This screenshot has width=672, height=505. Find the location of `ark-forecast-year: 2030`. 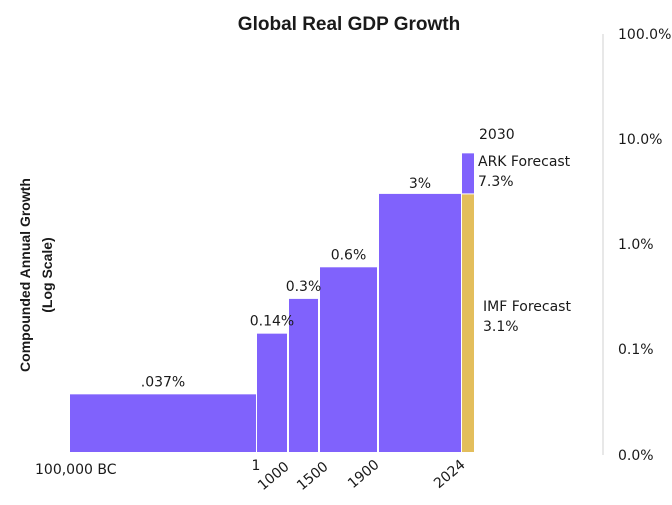

ark-forecast-year: 2030 is located at coordinates (497, 135).